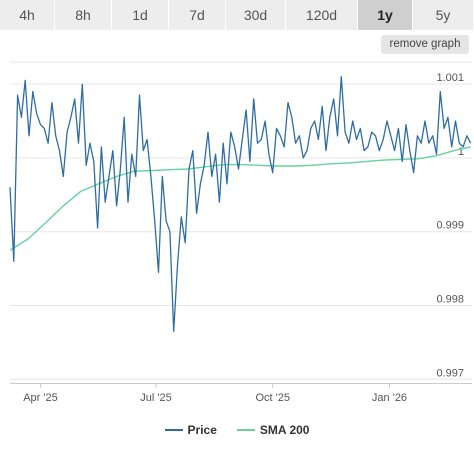 This screenshot has width=474, height=455. What do you see at coordinates (27, 15) in the screenshot?
I see `tab-4h: 4h` at bounding box center [27, 15].